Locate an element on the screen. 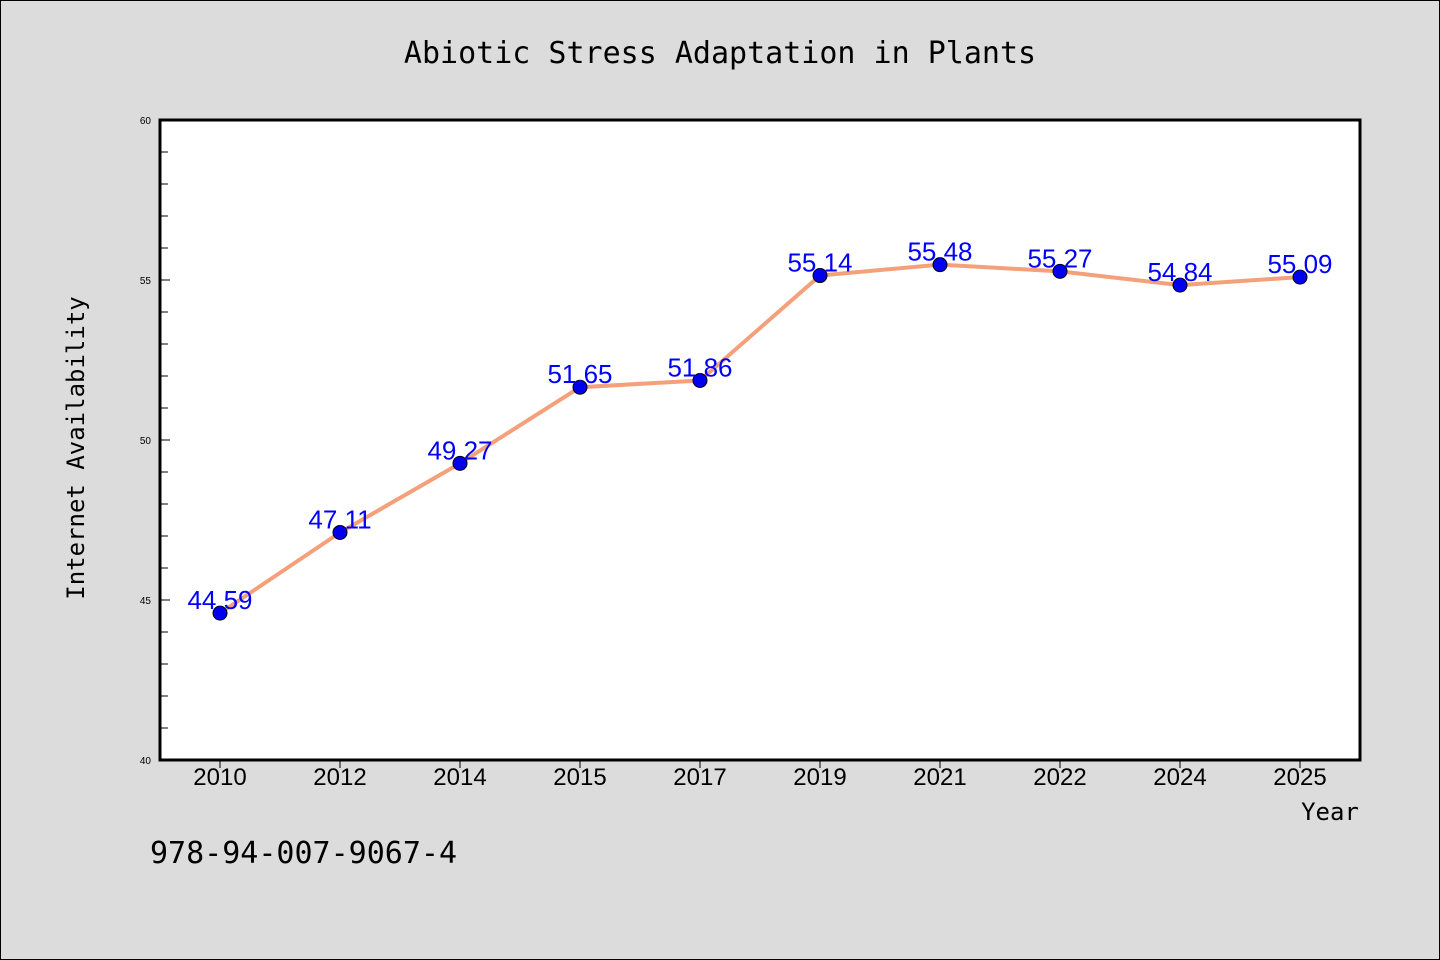 The width and height of the screenshot is (1440, 960). x-tick-label: 2012 is located at coordinates (339, 777).